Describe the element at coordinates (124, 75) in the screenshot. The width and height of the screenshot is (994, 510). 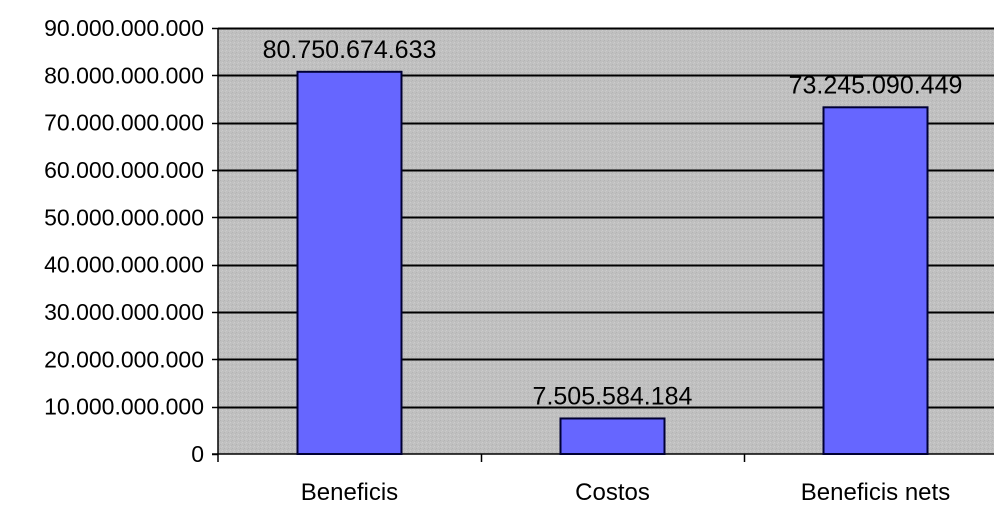
I see `y-tick-label: 80.000.000.000` at that location.